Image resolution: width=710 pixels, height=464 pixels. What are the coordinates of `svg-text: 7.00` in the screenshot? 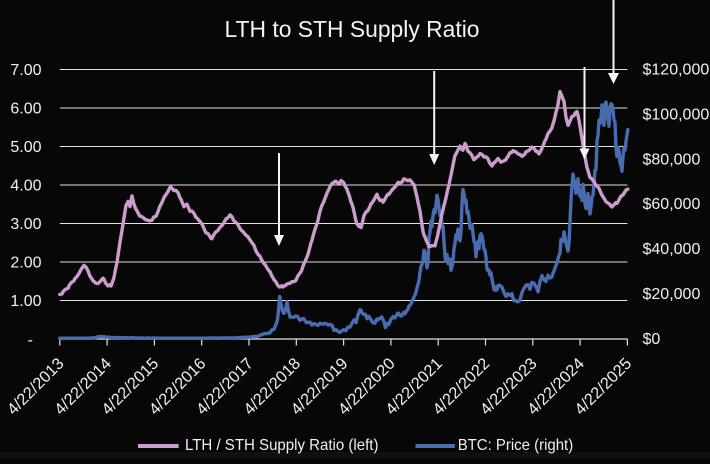 It's located at (25, 70).